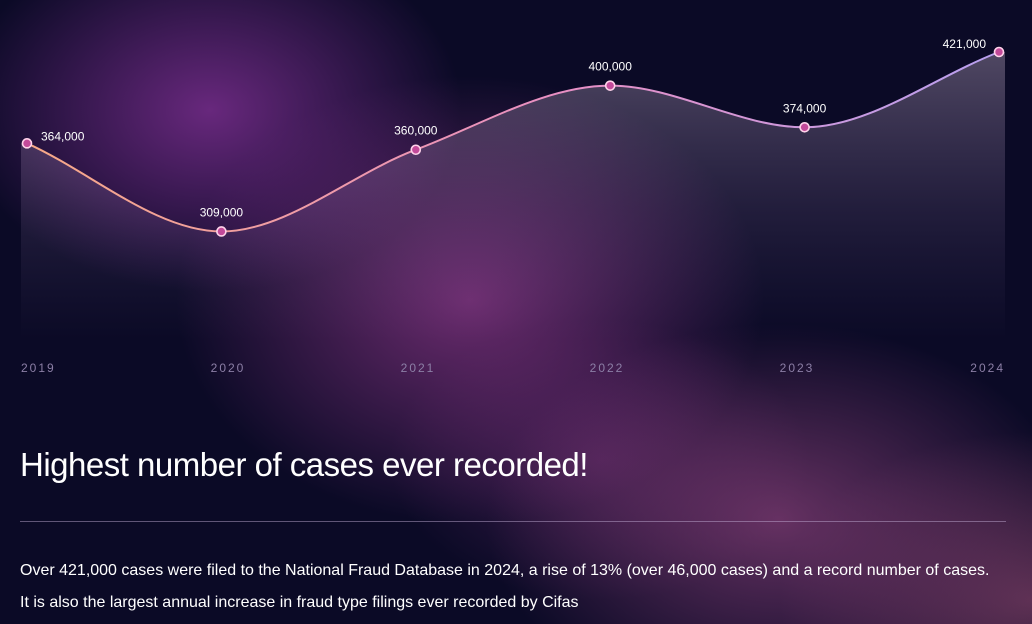 This screenshot has height=624, width=1032. Describe the element at coordinates (805, 108) in the screenshot. I see `data-label-2023: 374,000` at that location.